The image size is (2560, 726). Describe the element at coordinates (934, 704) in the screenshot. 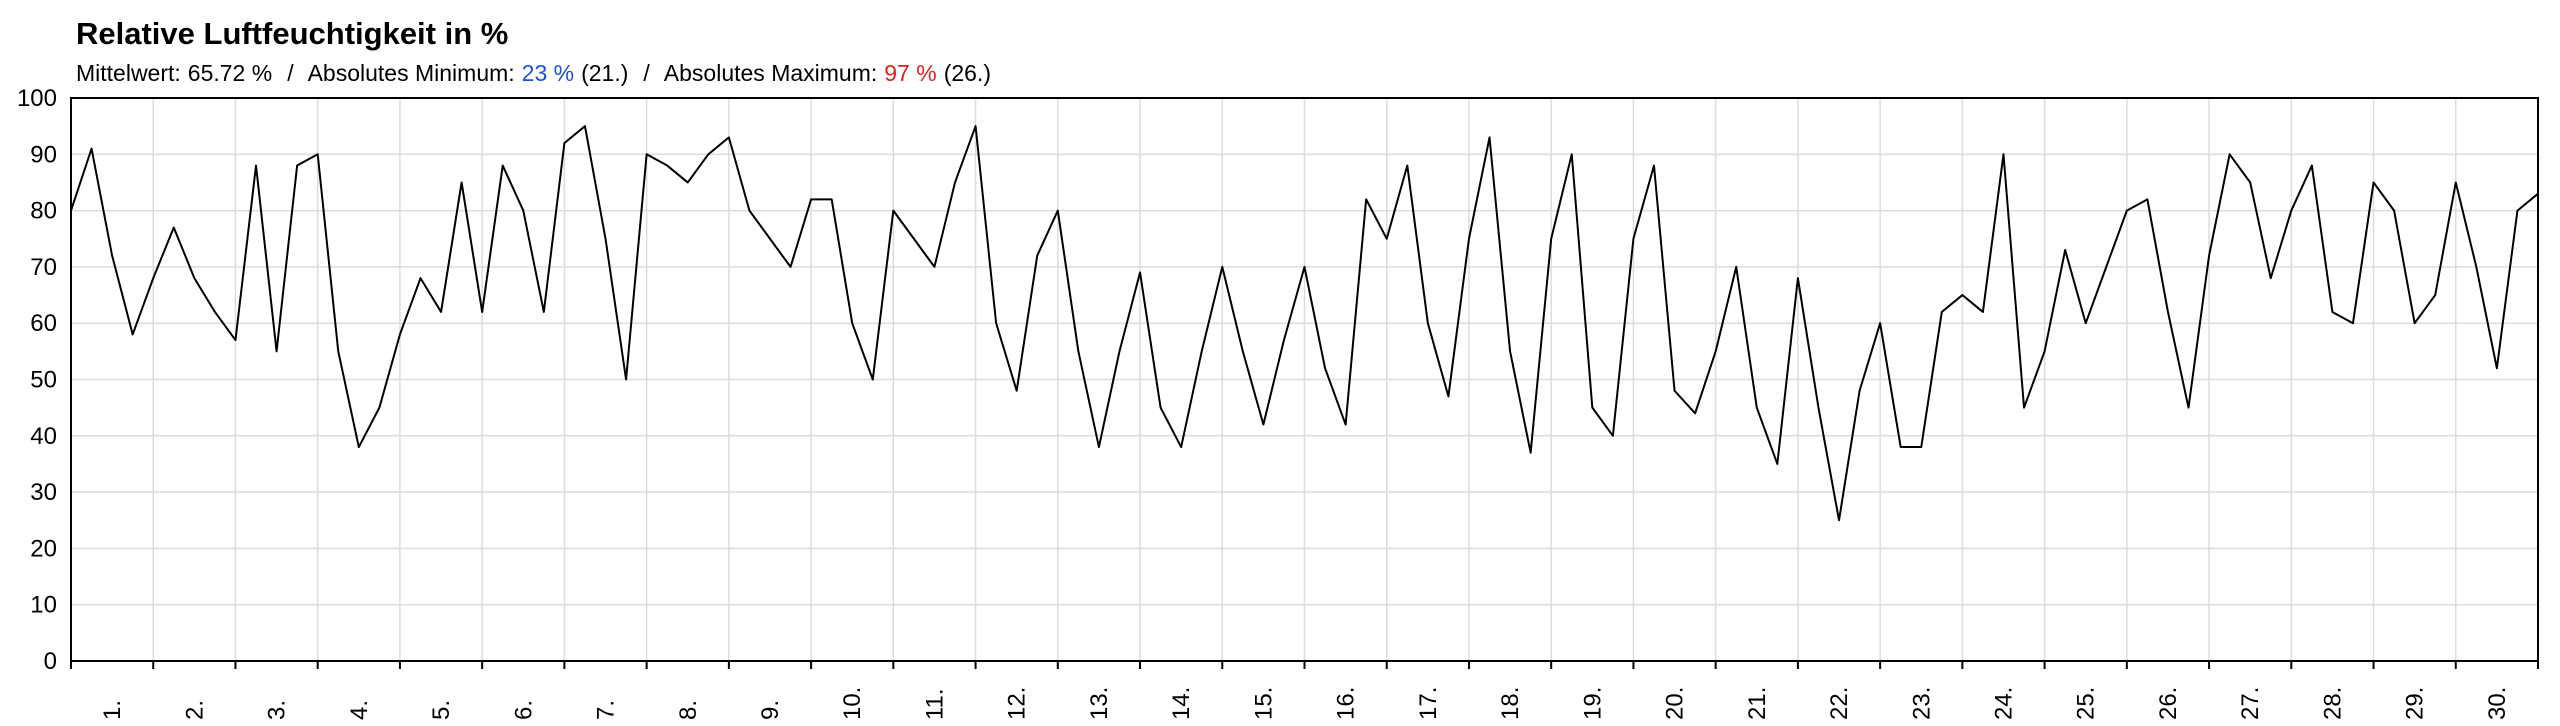

I see `x-tick-label: 11.` at that location.